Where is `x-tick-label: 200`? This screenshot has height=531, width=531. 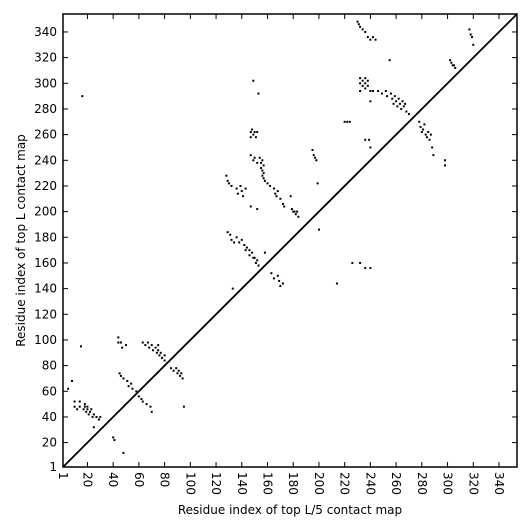 x-tick-label: 200 is located at coordinates (319, 483).